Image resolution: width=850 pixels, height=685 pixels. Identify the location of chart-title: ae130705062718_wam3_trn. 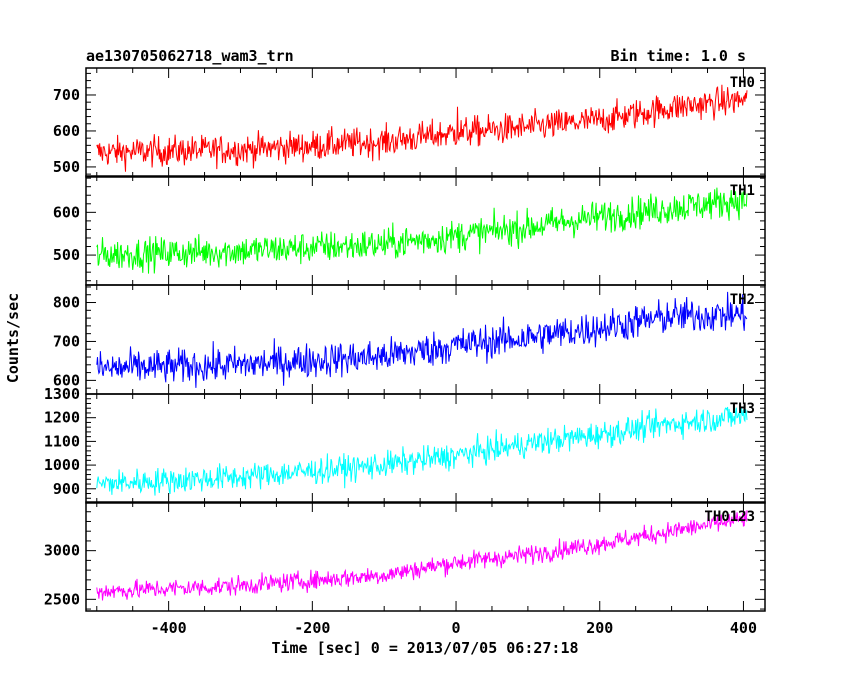
(190, 56).